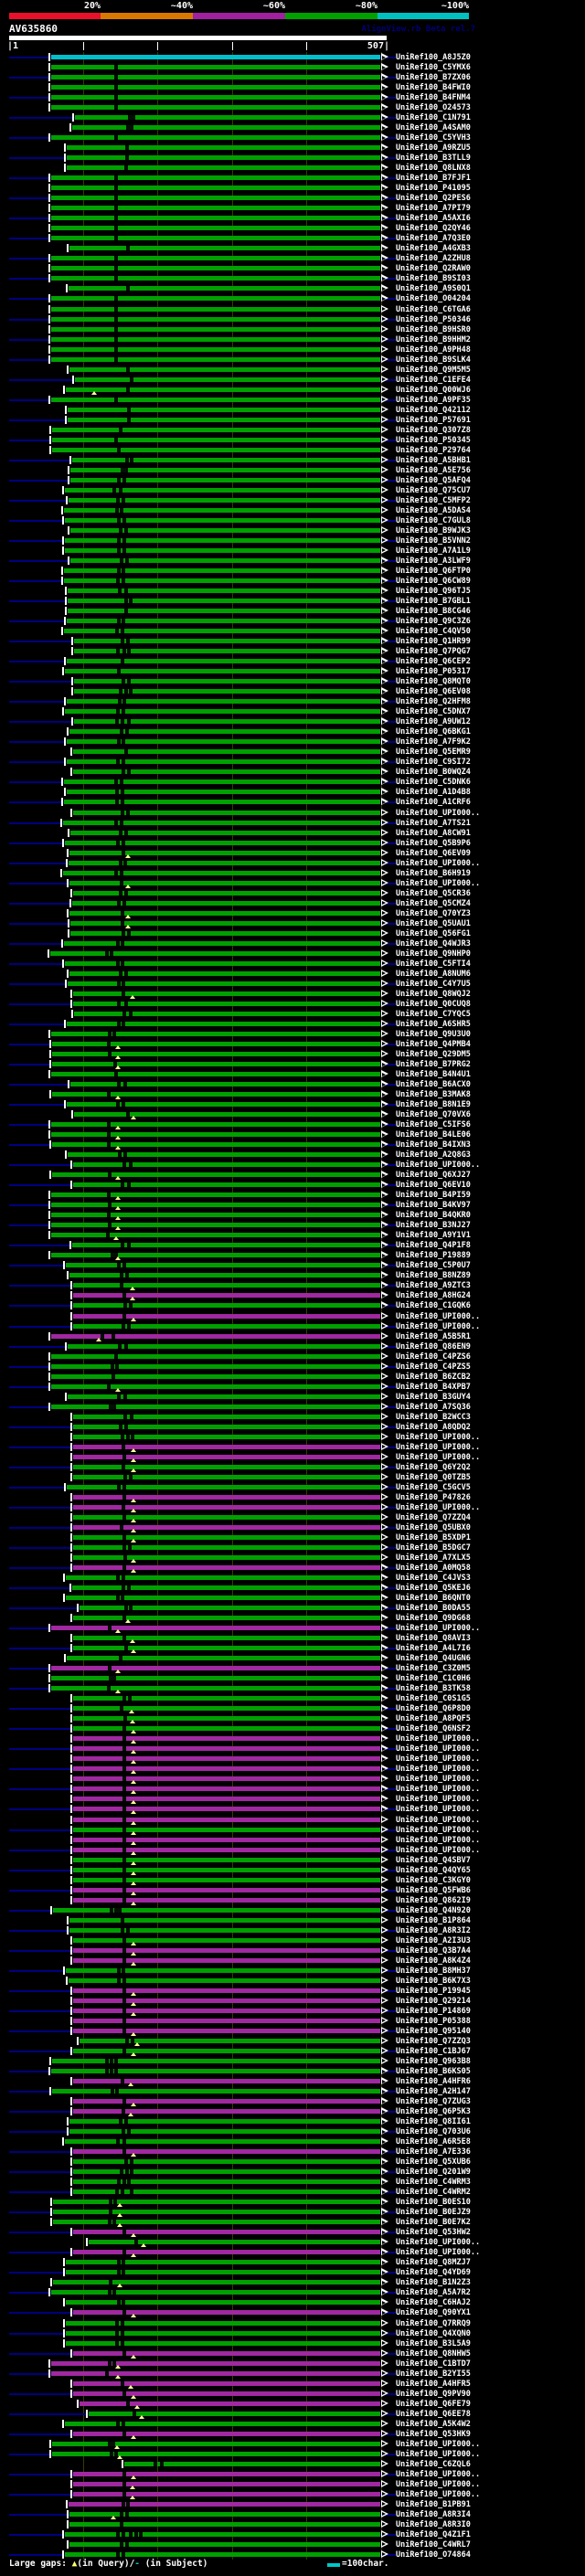 Image resolution: width=585 pixels, height=2576 pixels. What do you see at coordinates (433, 329) in the screenshot?
I see `hit-label: UniRef100_B9HSR0` at bounding box center [433, 329].